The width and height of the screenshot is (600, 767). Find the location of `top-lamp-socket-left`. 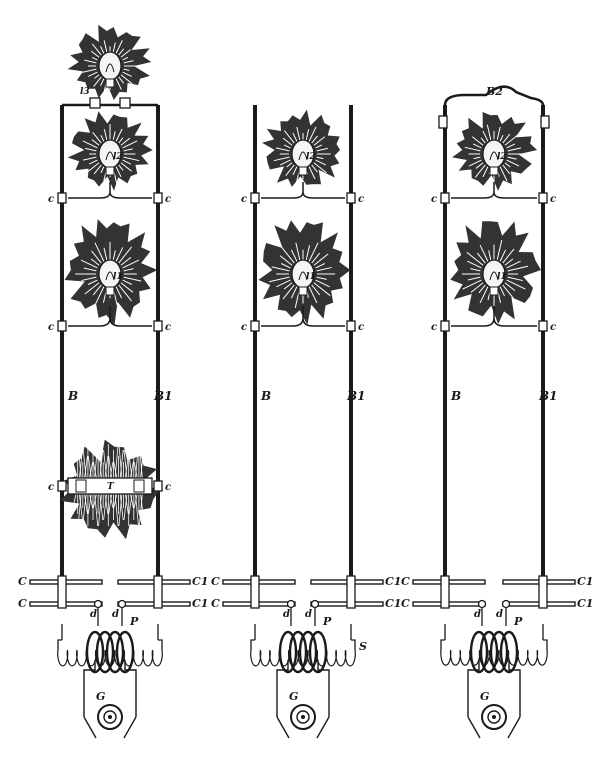

top-lamp-socket-left is located at coordinates (95, 103).